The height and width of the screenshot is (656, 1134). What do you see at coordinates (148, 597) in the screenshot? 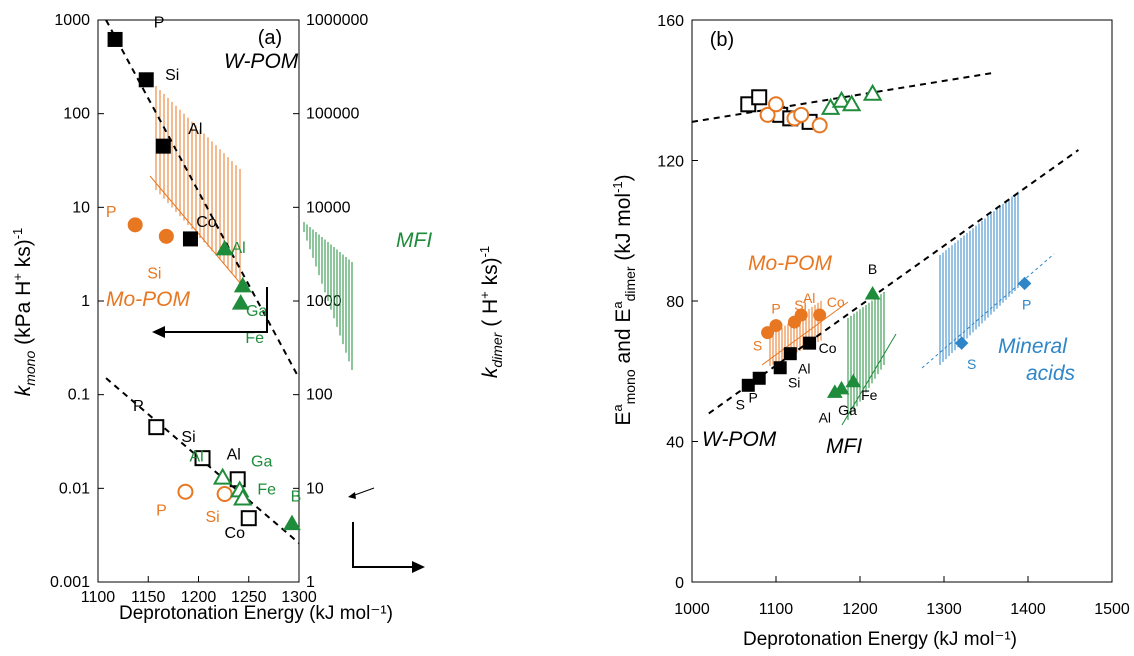
I see `panel-a-x-tick-label: 1150` at bounding box center [148, 597].